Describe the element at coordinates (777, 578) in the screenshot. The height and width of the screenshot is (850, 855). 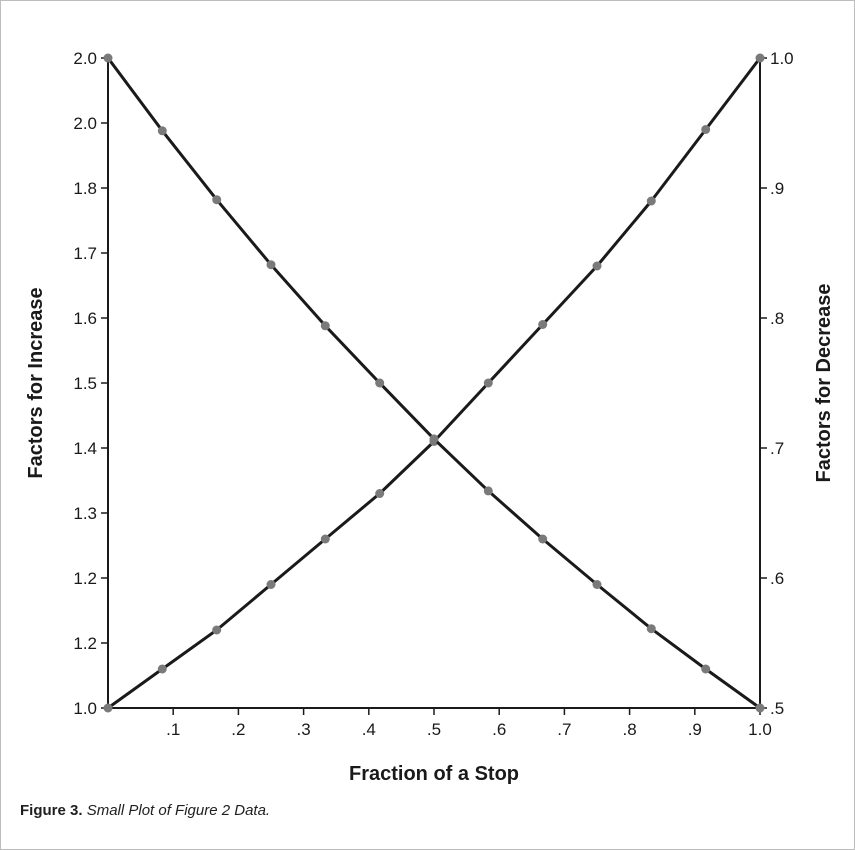
I see `right-y-tick-label: .6` at that location.